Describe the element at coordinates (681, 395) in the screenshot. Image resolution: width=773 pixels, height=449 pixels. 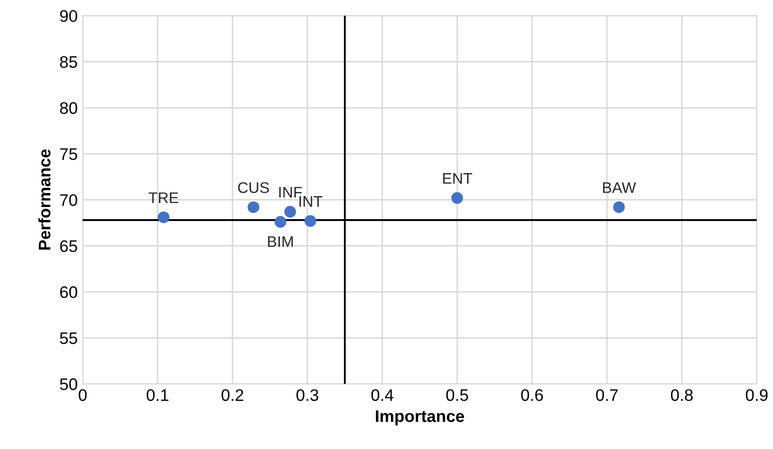
I see `x-tick-label: 0.8` at that location.